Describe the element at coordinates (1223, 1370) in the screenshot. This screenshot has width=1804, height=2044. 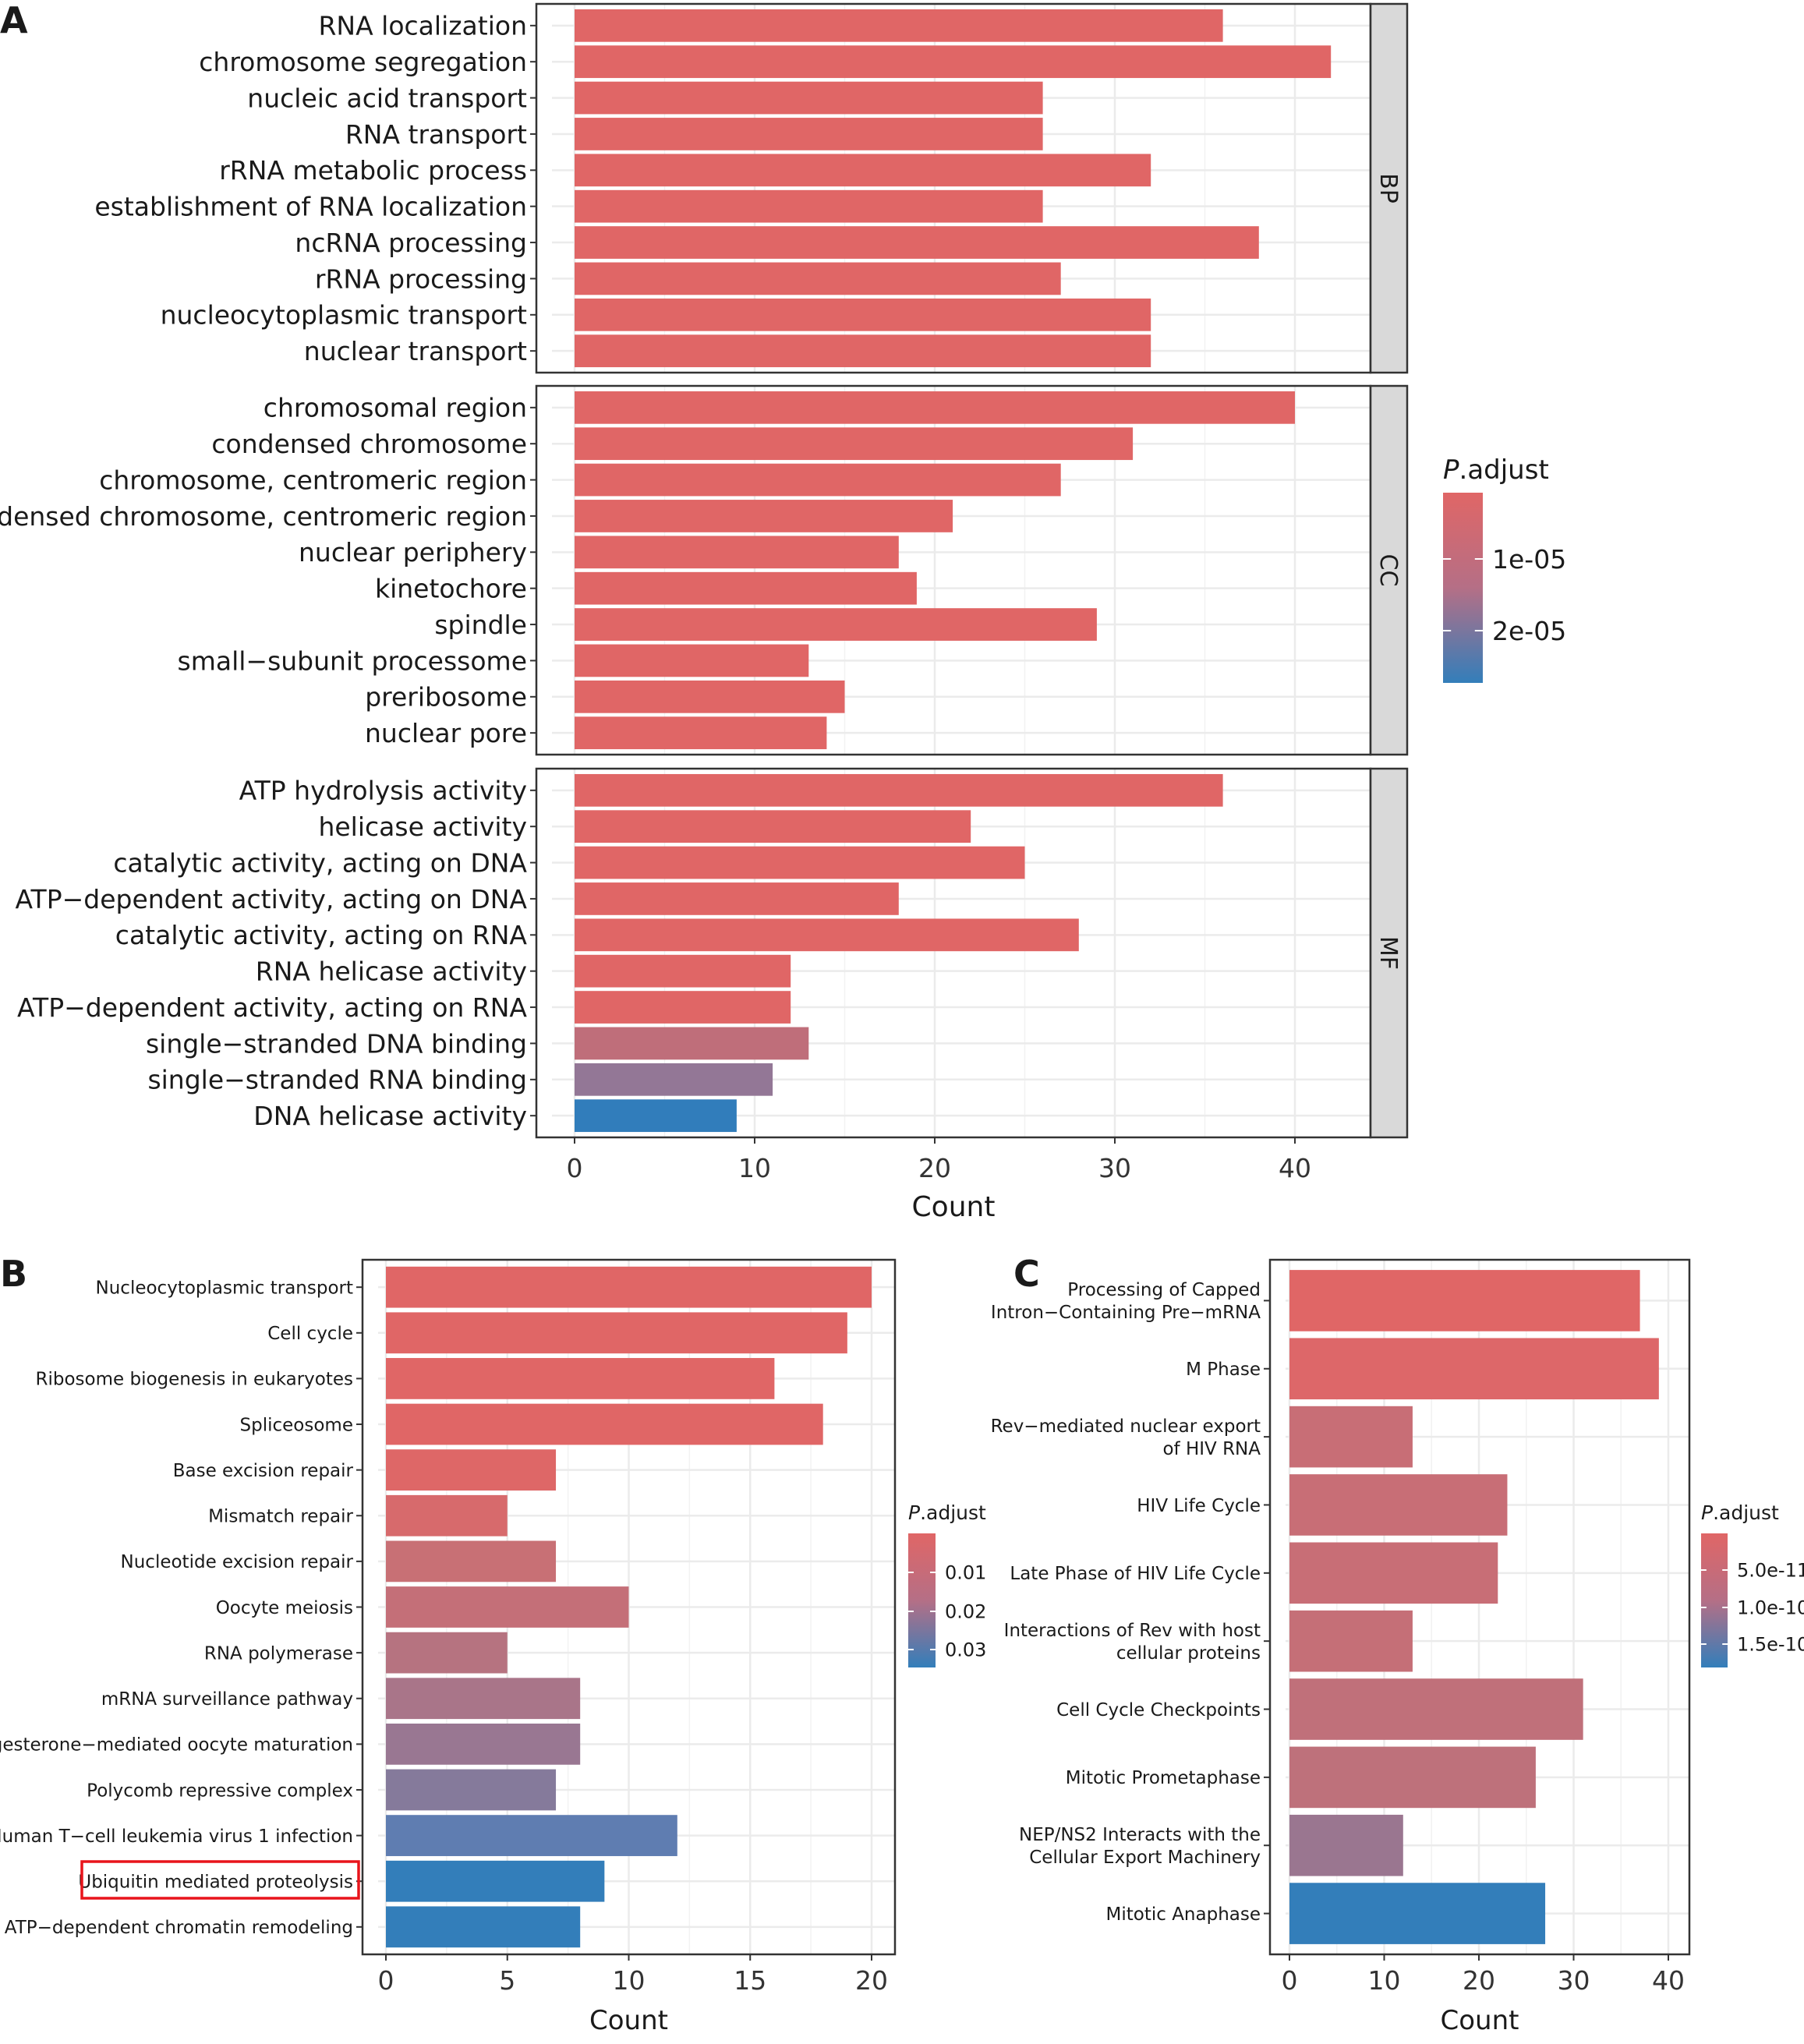
I see `category-label: M Phase` at that location.